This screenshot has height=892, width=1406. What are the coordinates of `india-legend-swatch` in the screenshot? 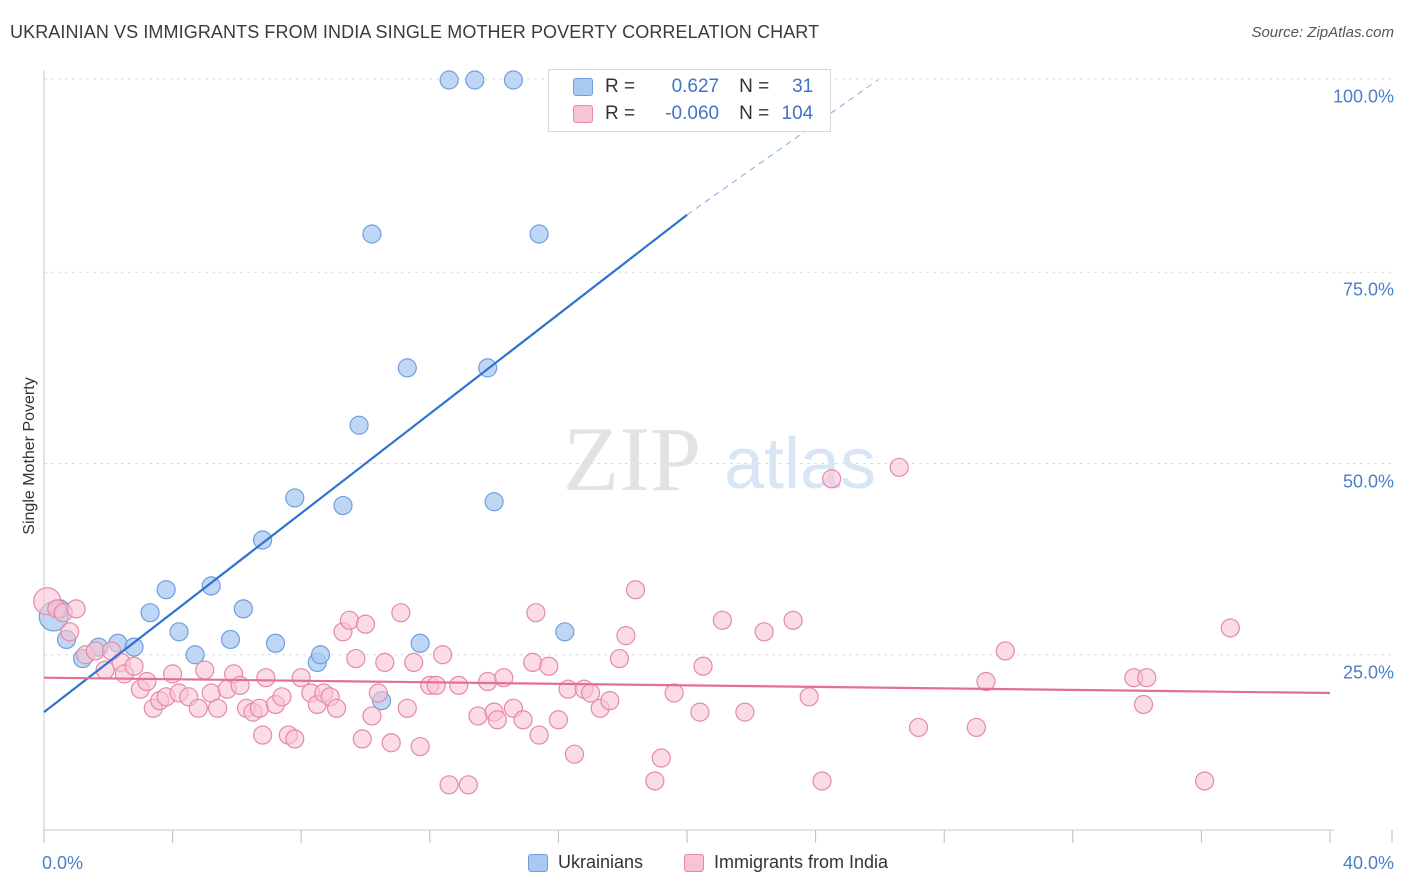 It's located at (694, 862).